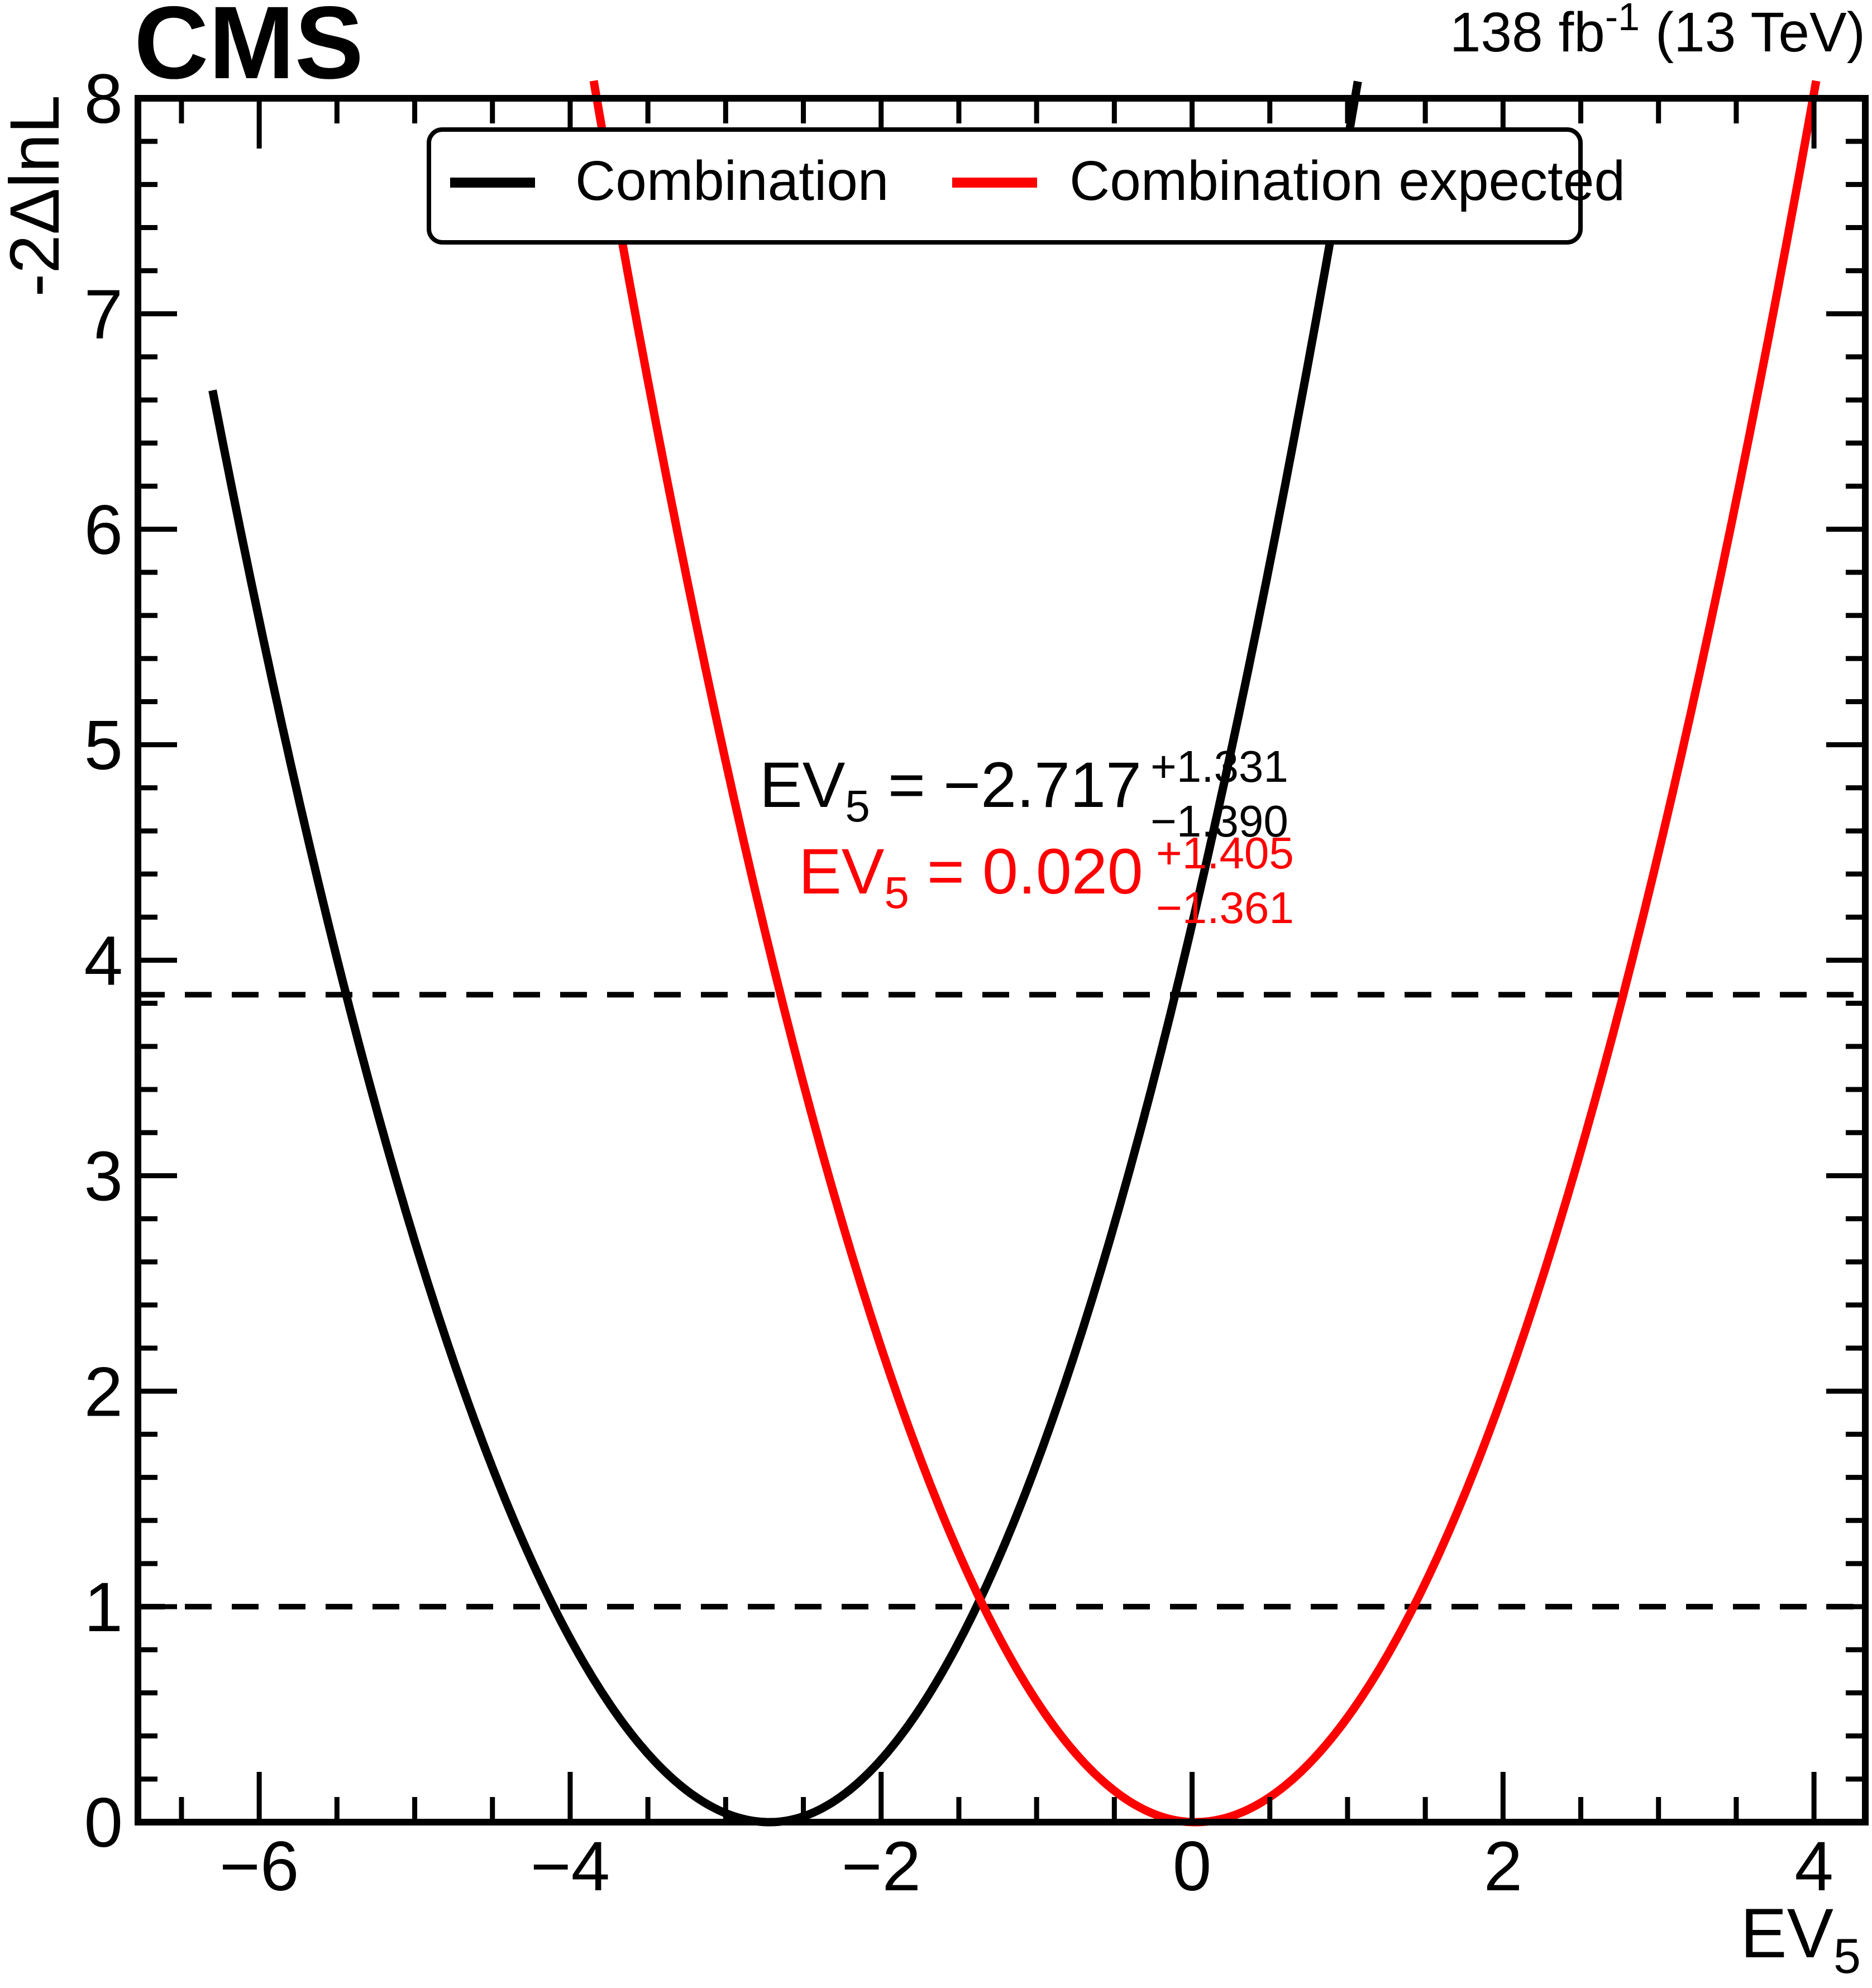  Describe the element at coordinates (971, 876) in the screenshot. I see `best-fit-value-expected: EV5 = 0.020` at that location.